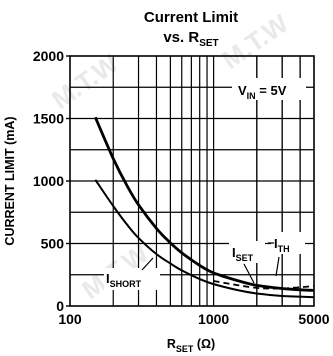  What do you see at coordinates (48, 56) in the screenshot?
I see `y-tick-label: 2000` at bounding box center [48, 56].